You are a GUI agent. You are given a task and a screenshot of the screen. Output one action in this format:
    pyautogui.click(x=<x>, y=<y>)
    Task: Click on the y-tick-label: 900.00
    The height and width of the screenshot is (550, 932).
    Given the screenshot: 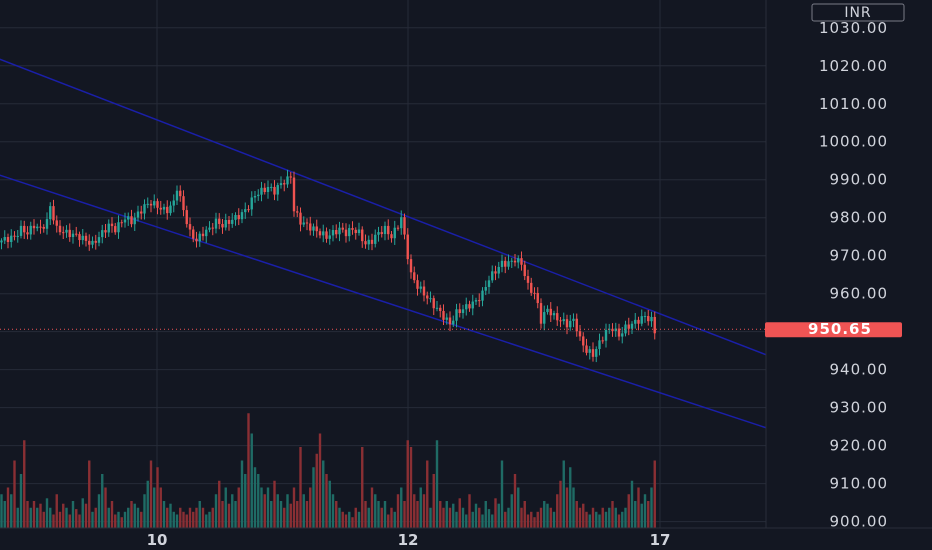 What is the action you would take?
    pyautogui.click(x=859, y=522)
    